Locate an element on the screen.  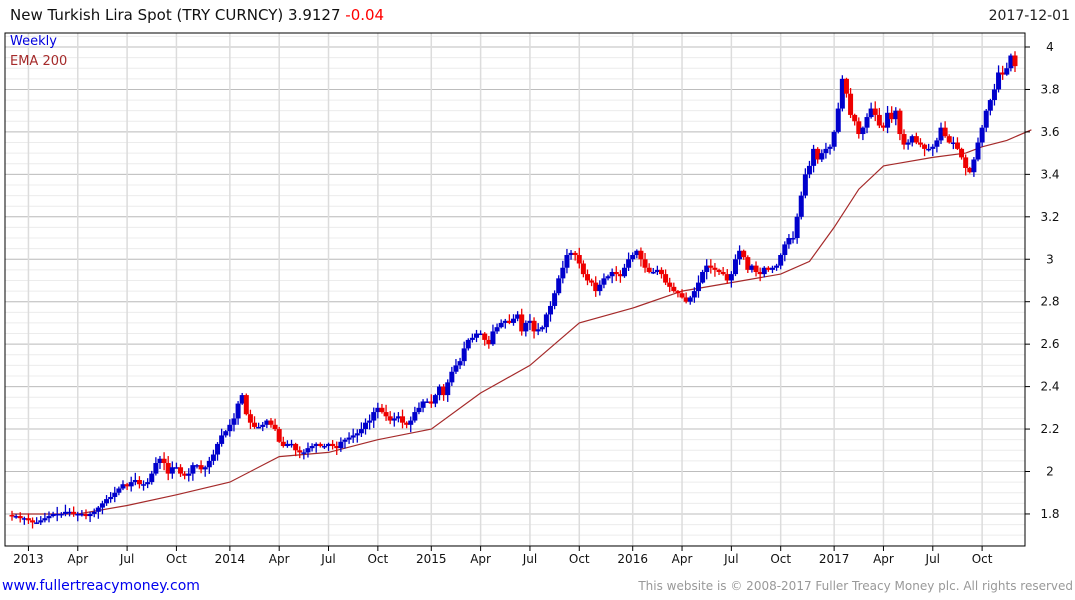
y-tick-label: 3 is located at coordinates (1050, 259).